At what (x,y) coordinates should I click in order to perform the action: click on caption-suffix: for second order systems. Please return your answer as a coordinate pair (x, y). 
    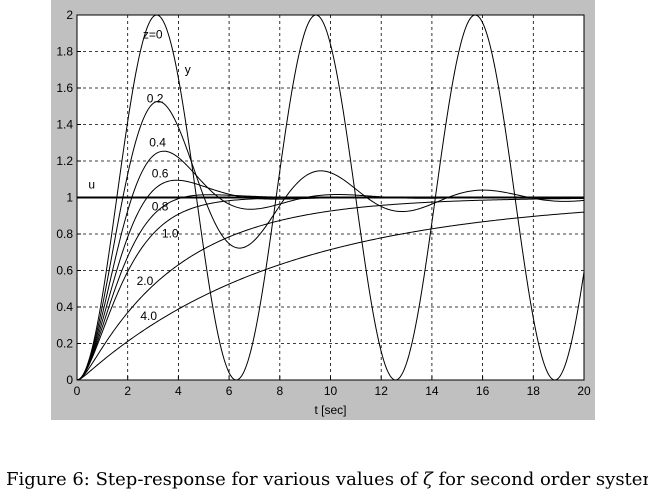
    Looking at the image, I should click on (540, 479).